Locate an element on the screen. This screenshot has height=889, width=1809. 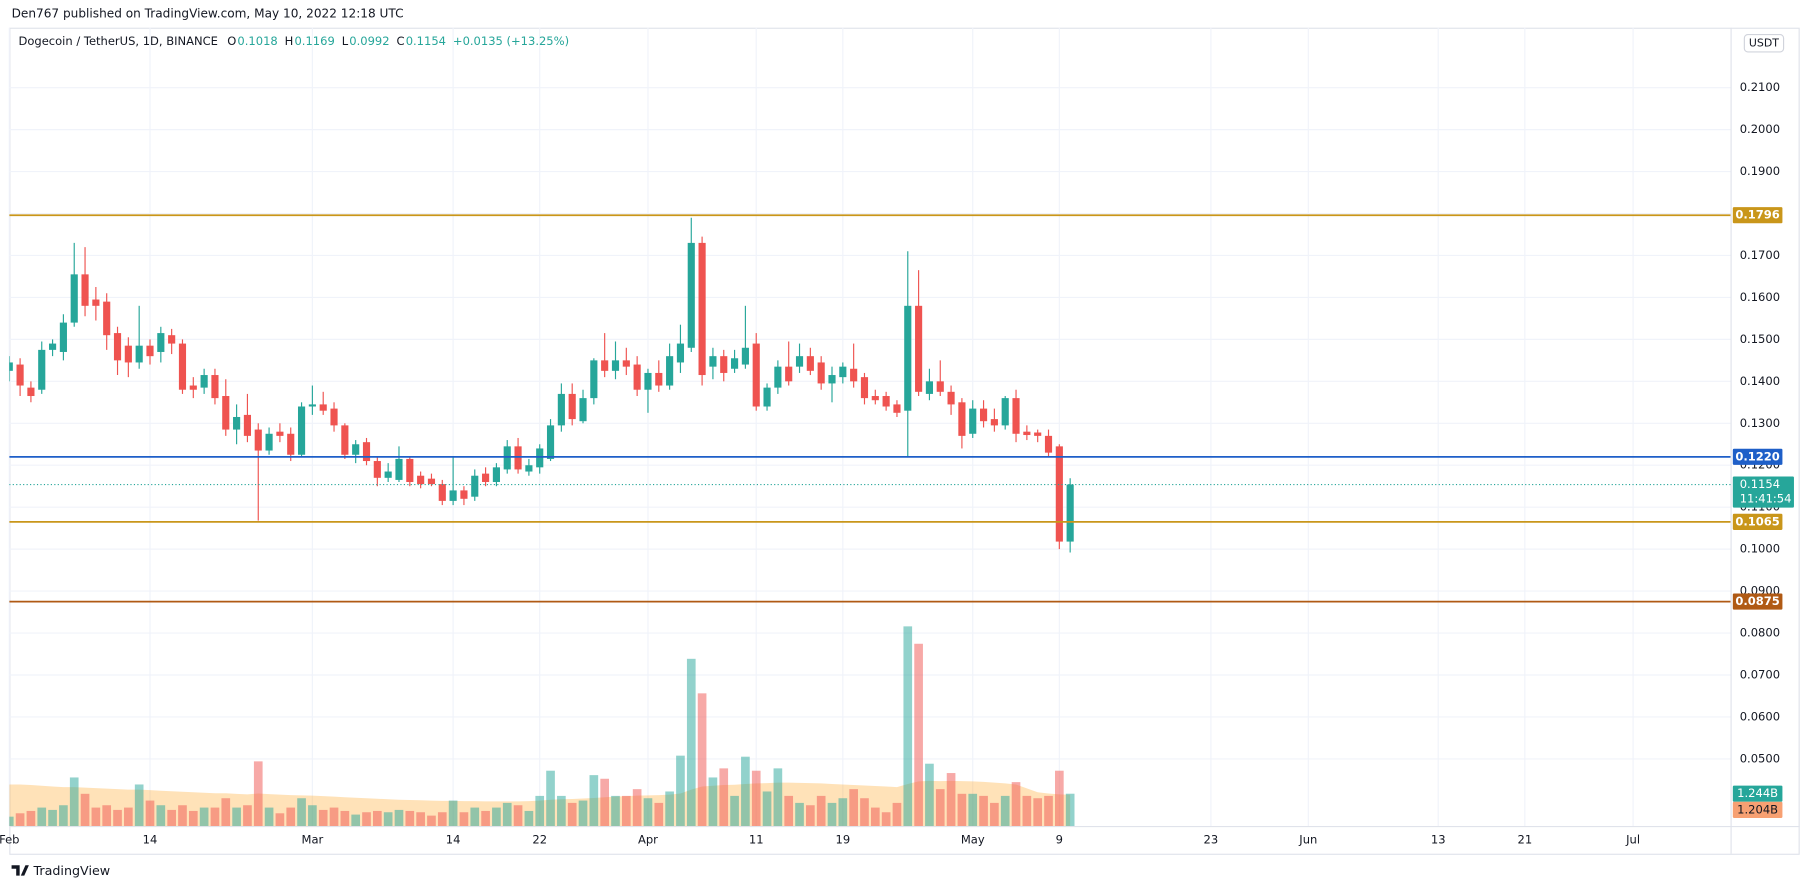
volume-label: 1.244B is located at coordinates (1757, 793).